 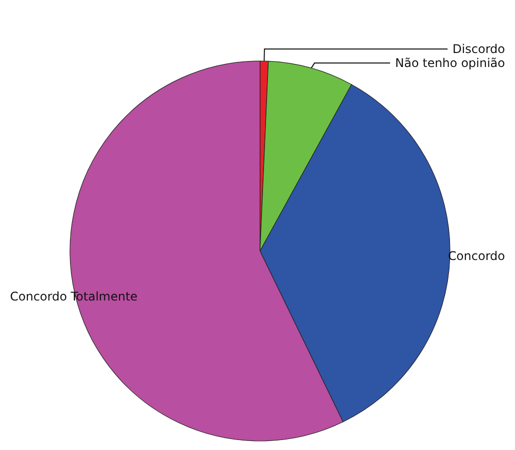 I want to click on slice-label: Não tenho opinião, so click(x=450, y=63).